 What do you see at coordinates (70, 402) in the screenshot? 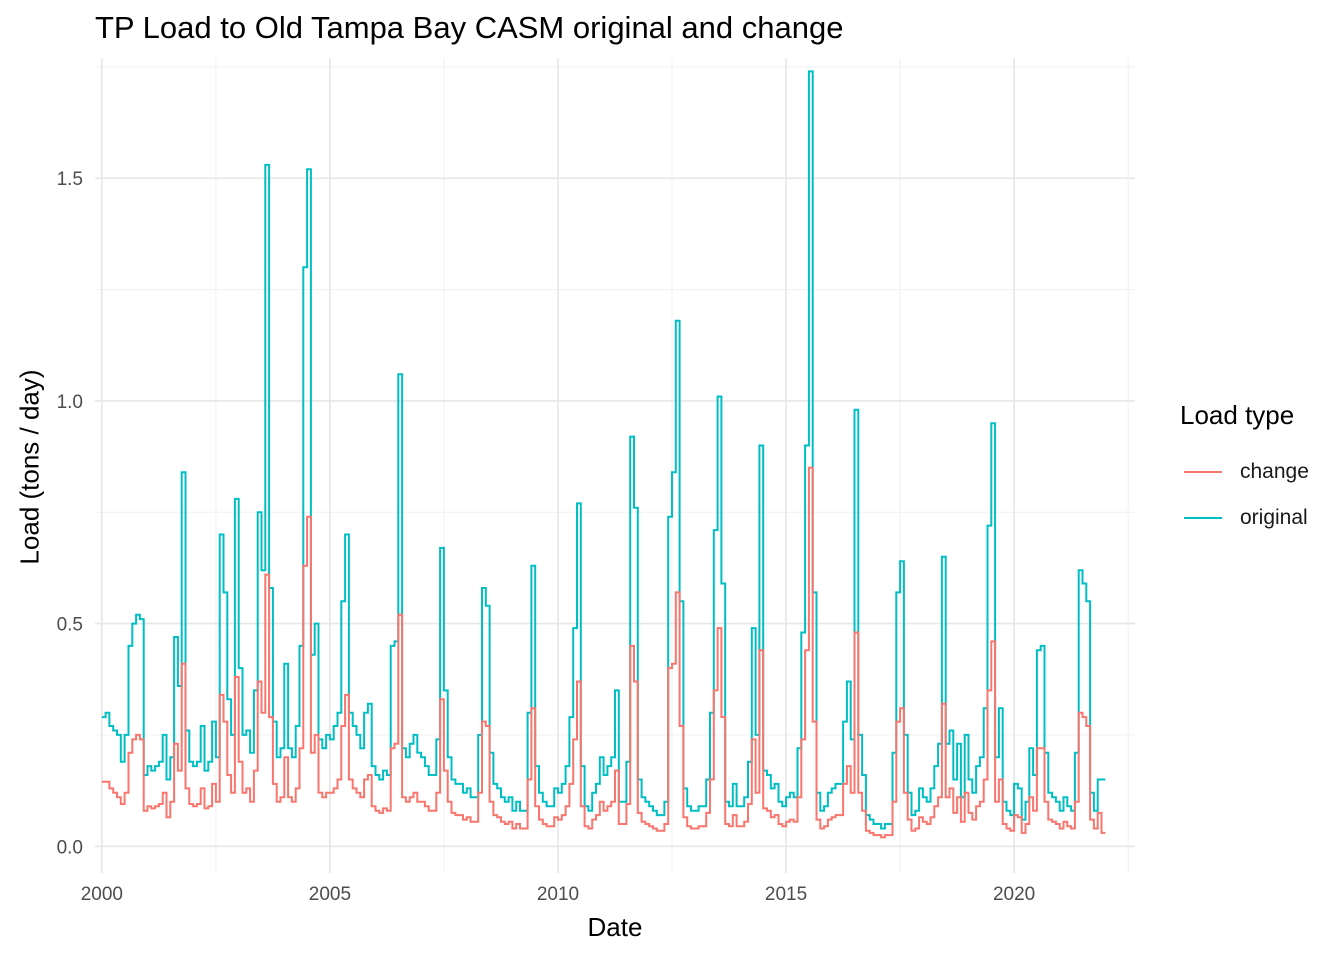
I see `y-tick-label: 1.0` at bounding box center [70, 402].